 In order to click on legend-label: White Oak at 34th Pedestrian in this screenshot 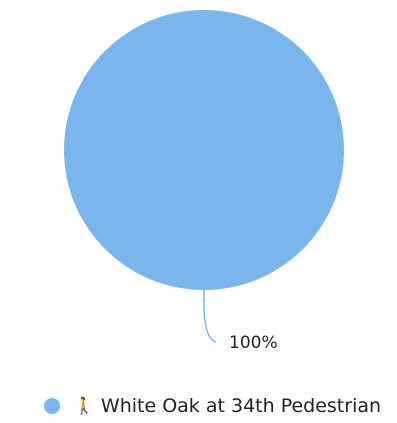, I will do `click(241, 405)`.